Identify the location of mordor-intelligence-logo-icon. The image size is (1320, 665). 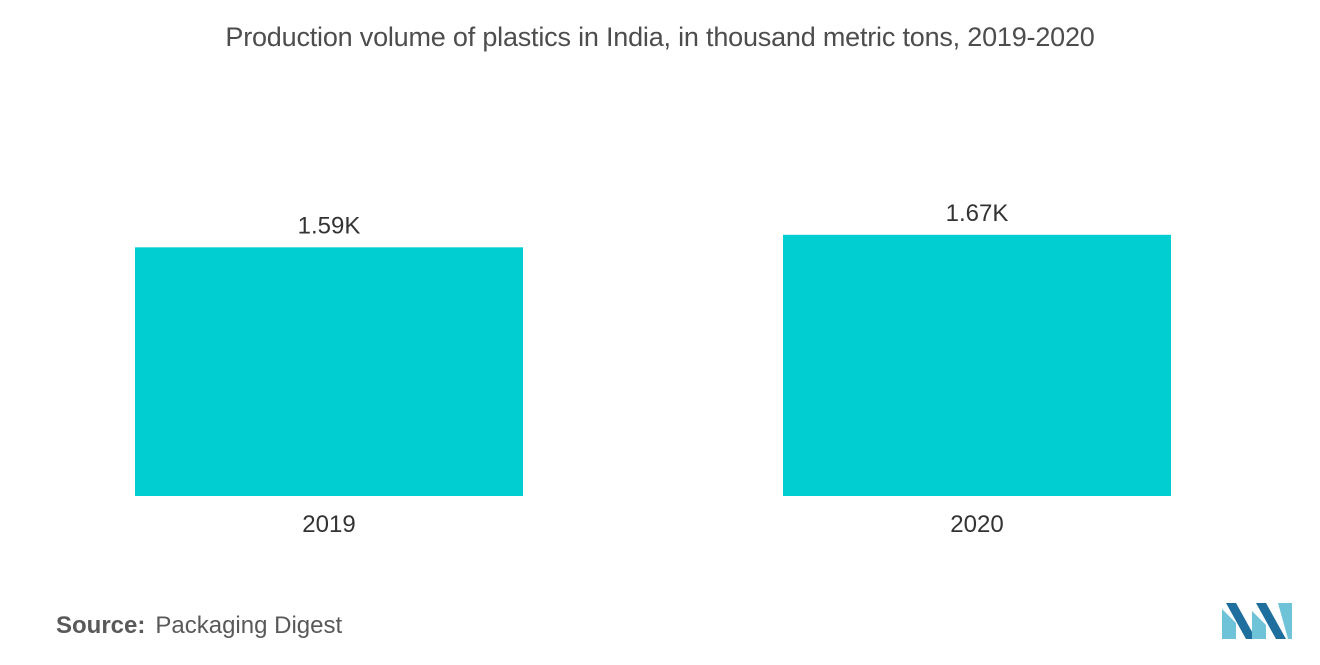
(1257, 621).